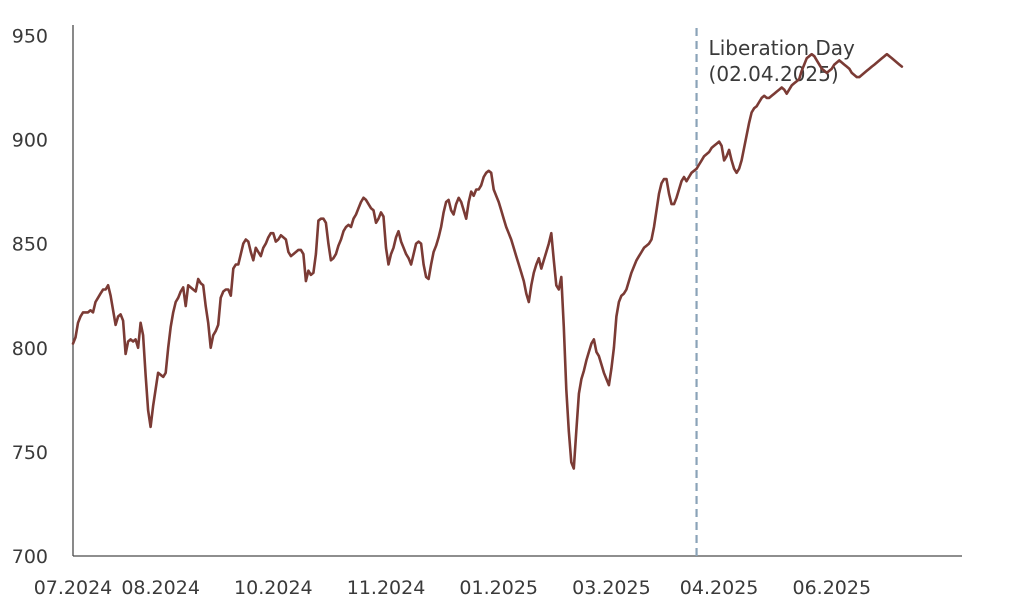 Image resolution: width=1024 pixels, height=615 pixels. What do you see at coordinates (30, 36) in the screenshot?
I see `y-tick-label: 950` at bounding box center [30, 36].